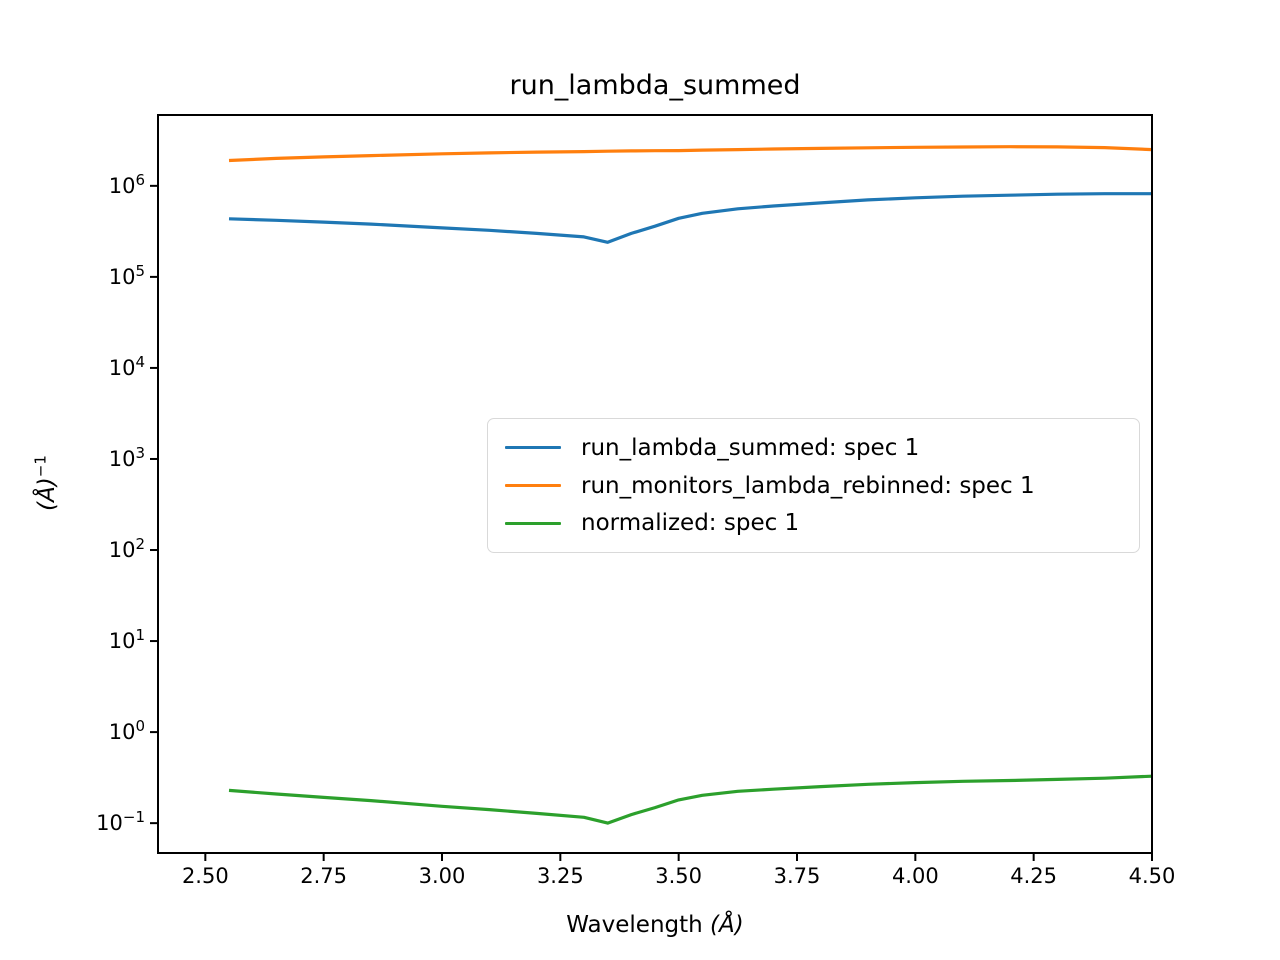 This screenshot has width=1280, height=960. Describe the element at coordinates (808, 485) in the screenshot. I see `legend-entry-label: run_monitors_lambda_rebinned: spec 1` at that location.